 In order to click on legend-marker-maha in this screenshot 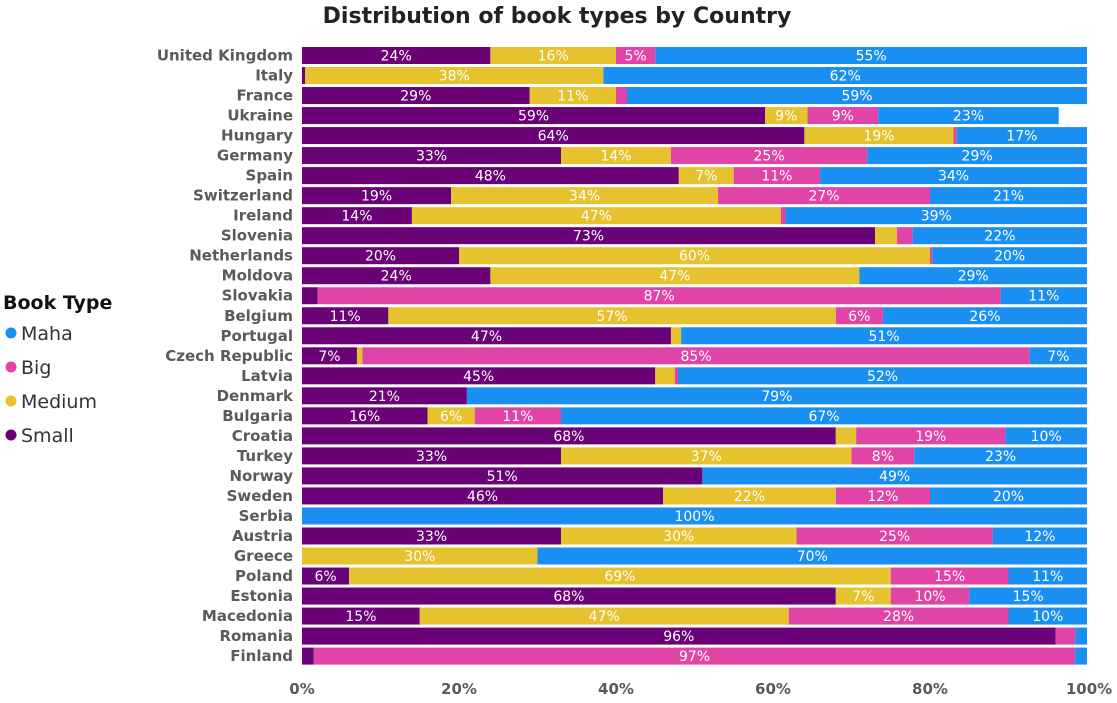, I will do `click(11, 333)`.